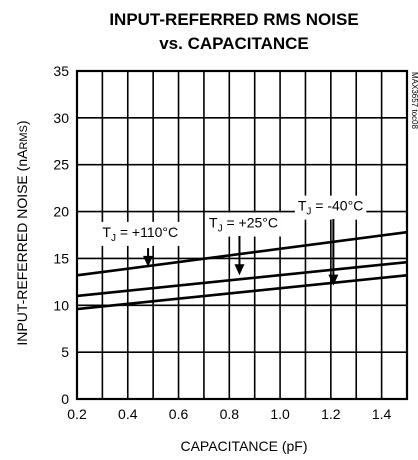 This screenshot has height=460, width=418. What do you see at coordinates (213, 223) in the screenshot?
I see `annotation-label-1-pre: T` at bounding box center [213, 223].